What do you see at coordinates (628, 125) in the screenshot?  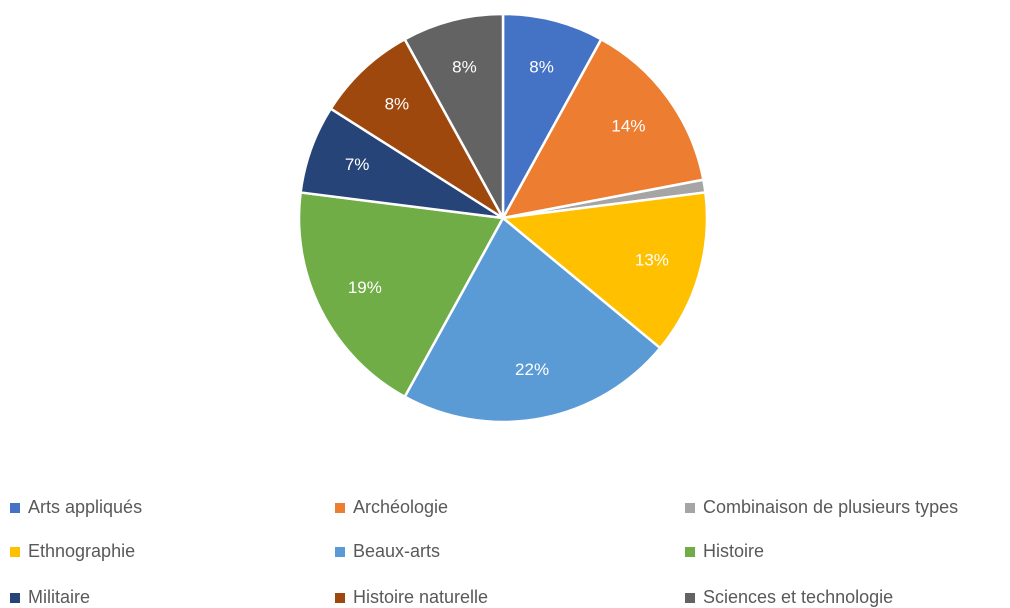 I see `data-label: 14%` at bounding box center [628, 125].